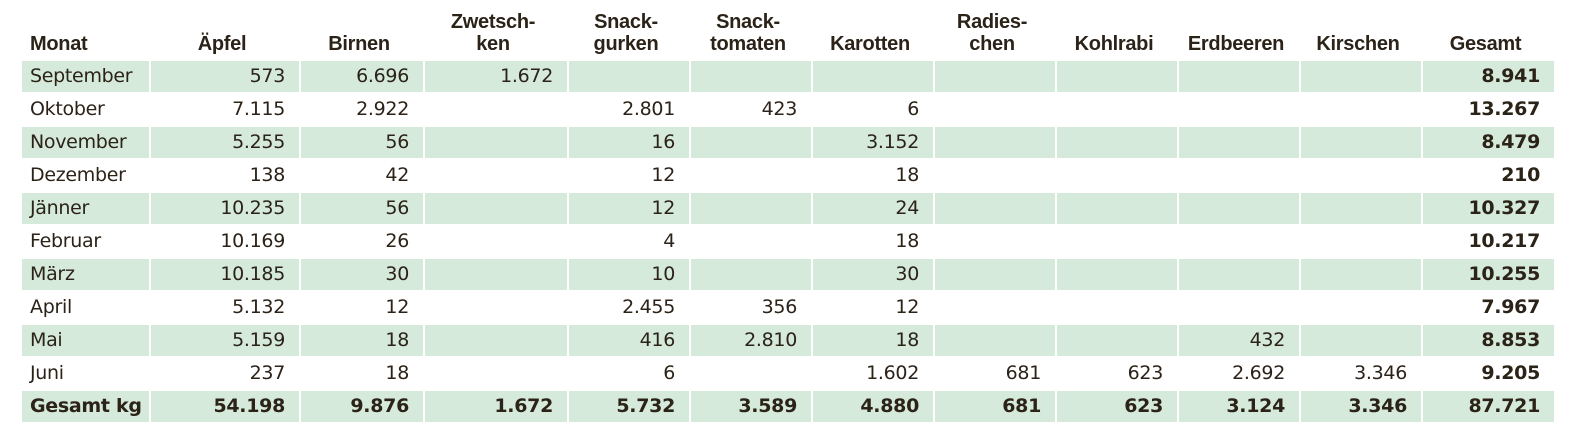 The image size is (1570, 424). Describe the element at coordinates (789, 176) in the screenshot. I see `table-row: Dezember 138 42 12 18 210` at that location.